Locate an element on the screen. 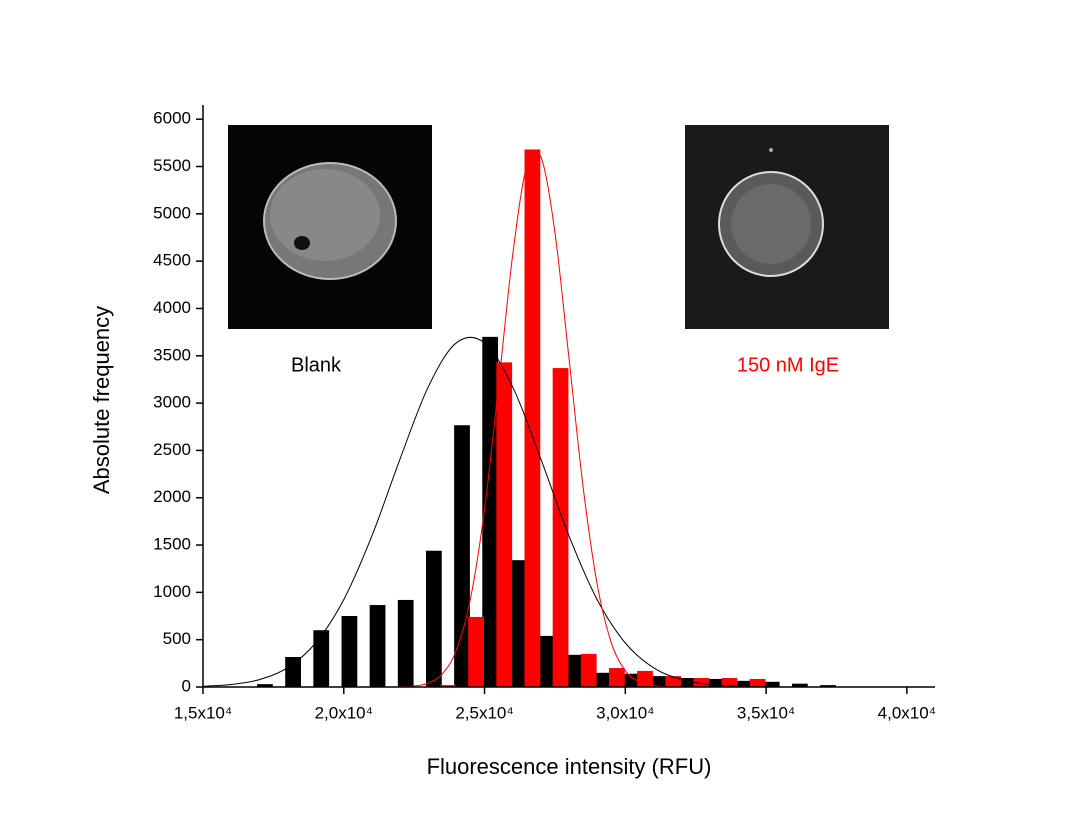 The width and height of the screenshot is (1067, 819). y-tick-label: 5500 is located at coordinates (172, 165).